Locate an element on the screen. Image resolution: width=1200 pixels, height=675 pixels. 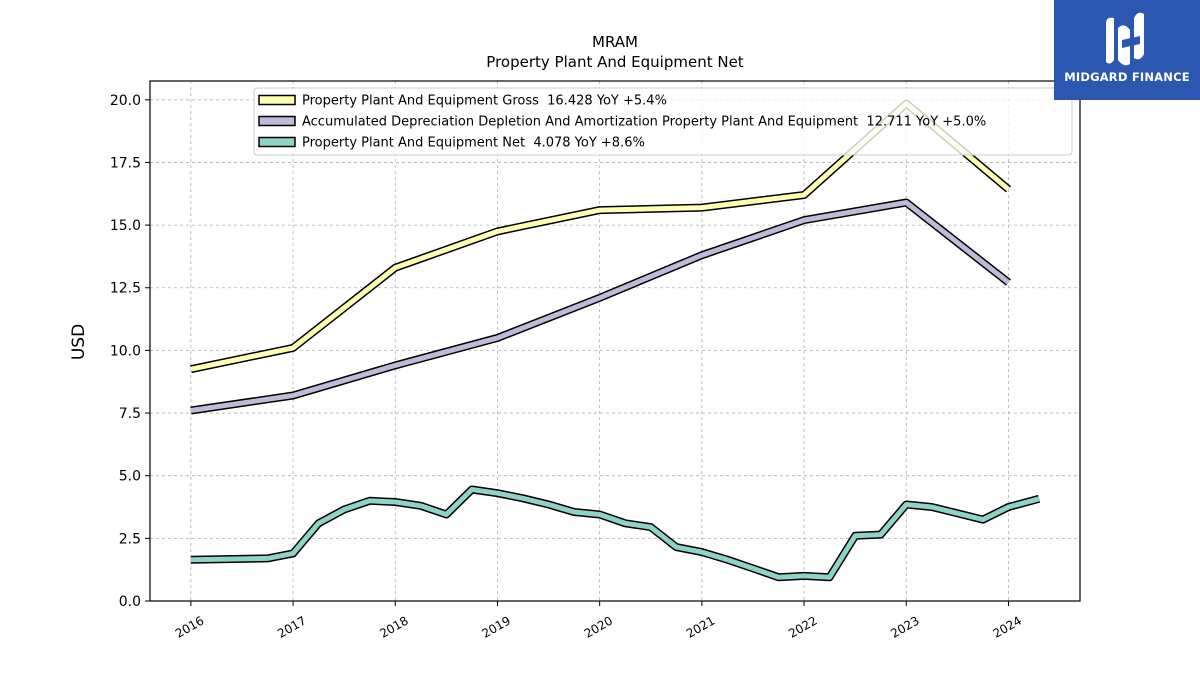
y-tick-label: 12.5 is located at coordinates (125, 289).